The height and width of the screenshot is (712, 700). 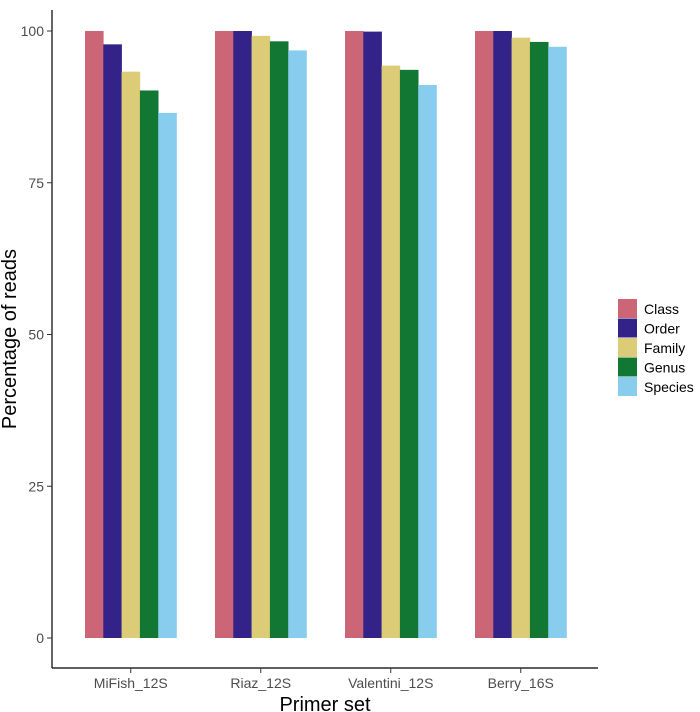 What do you see at coordinates (502, 334) in the screenshot?
I see `bar-berry-16s-order` at bounding box center [502, 334].